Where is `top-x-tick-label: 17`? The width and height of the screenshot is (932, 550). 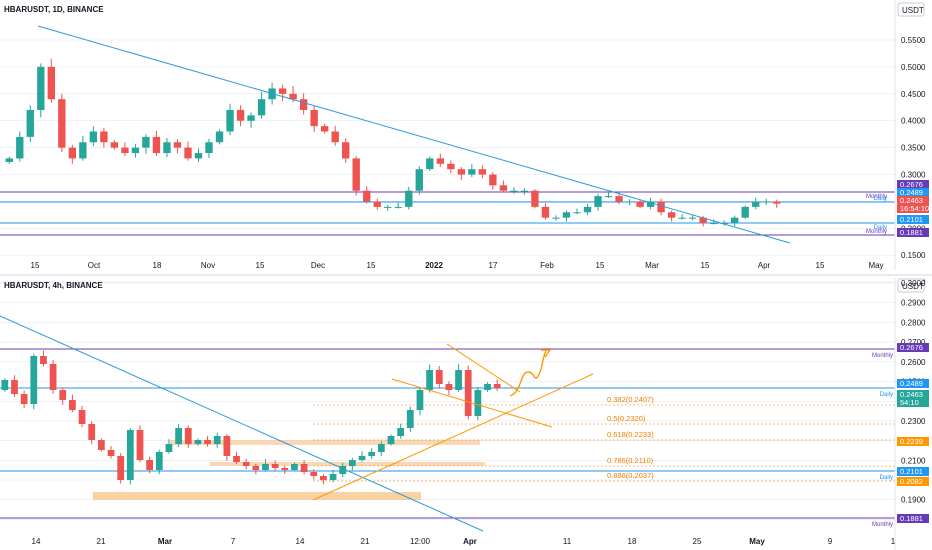 top-x-tick-label: 17 is located at coordinates (493, 265).